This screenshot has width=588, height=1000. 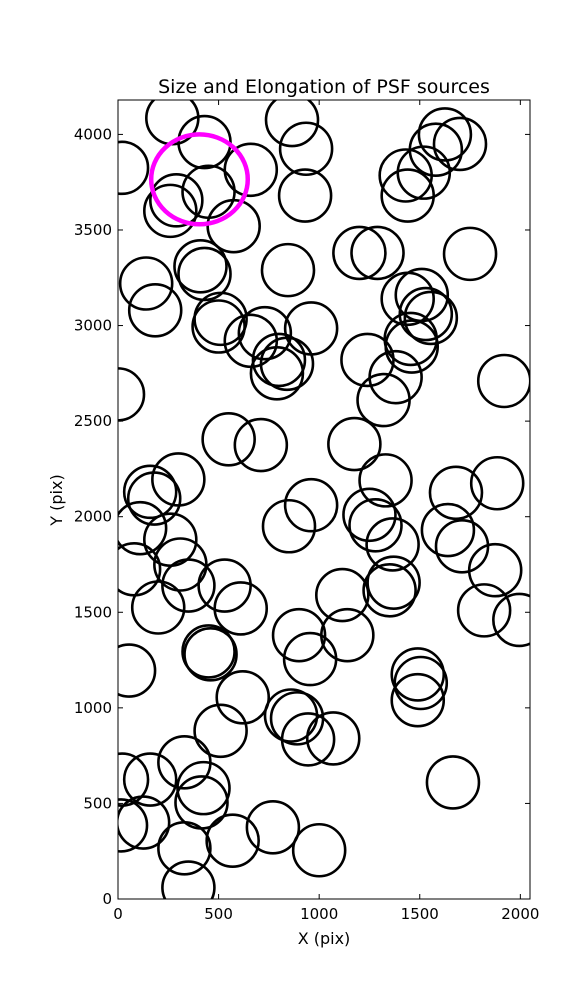 I want to click on y-tick-label-2: 500, so click(x=97, y=803).